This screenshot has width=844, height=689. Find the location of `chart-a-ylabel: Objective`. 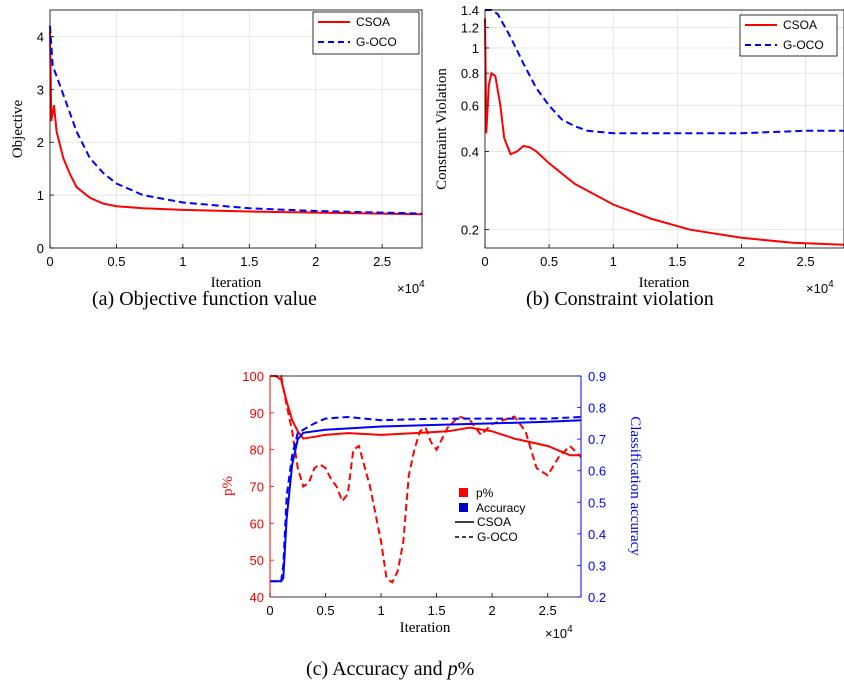

chart-a-ylabel: Objective is located at coordinates (18, 129).